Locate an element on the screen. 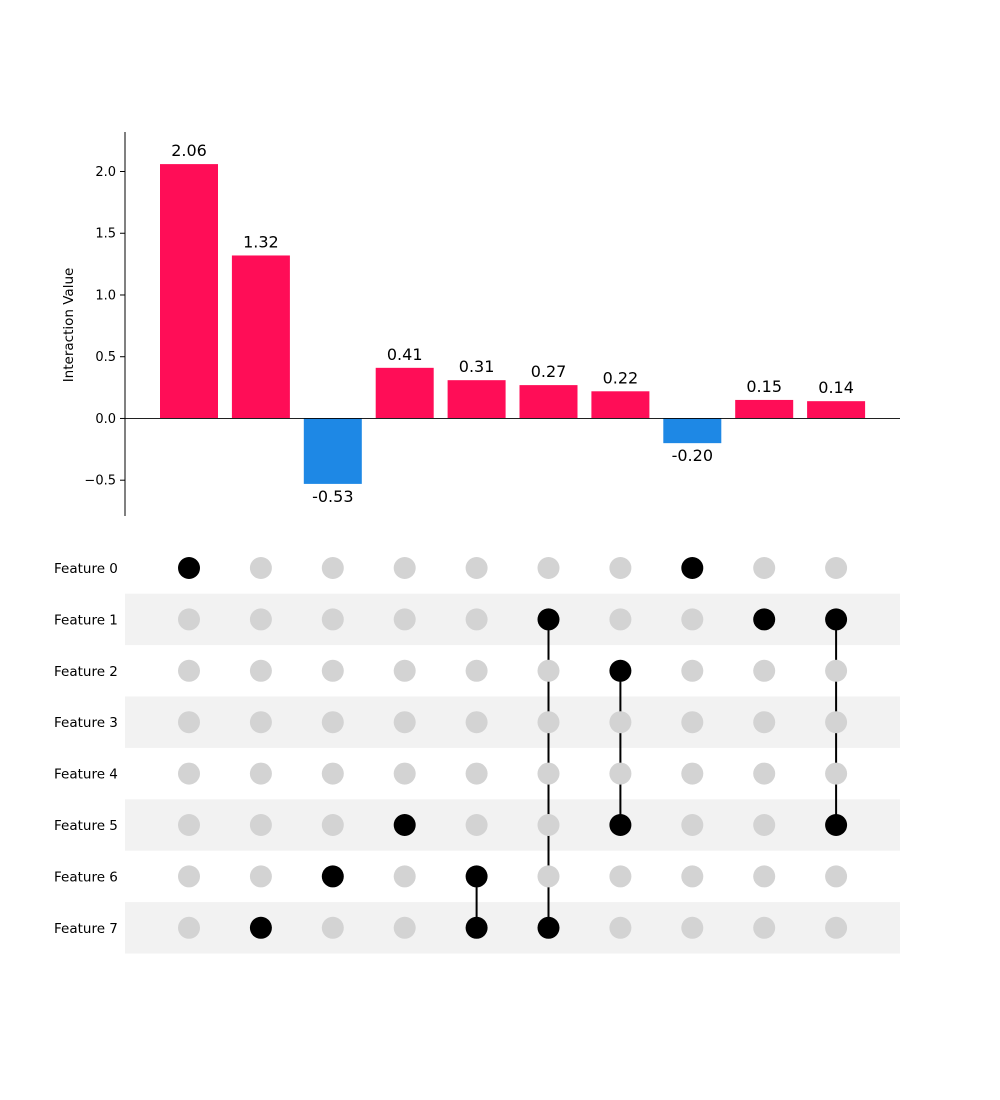 Image resolution: width=1000 pixels, height=1100 pixels. bar-value-label: -0.53 is located at coordinates (332, 496).